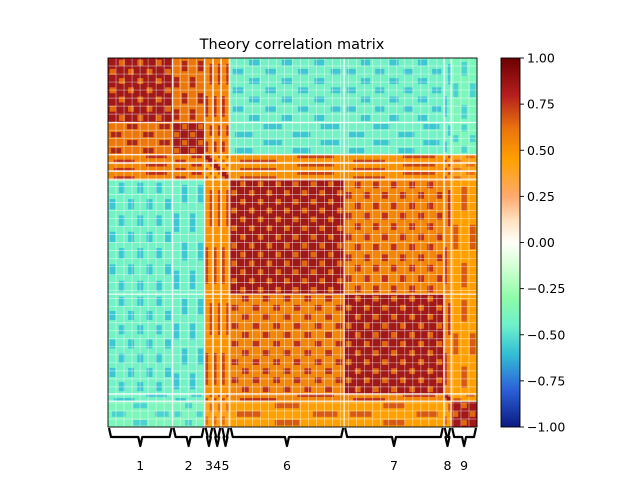 The width and height of the screenshot is (640, 480). Describe the element at coordinates (447, 437) in the screenshot. I see `group-brace` at that location.